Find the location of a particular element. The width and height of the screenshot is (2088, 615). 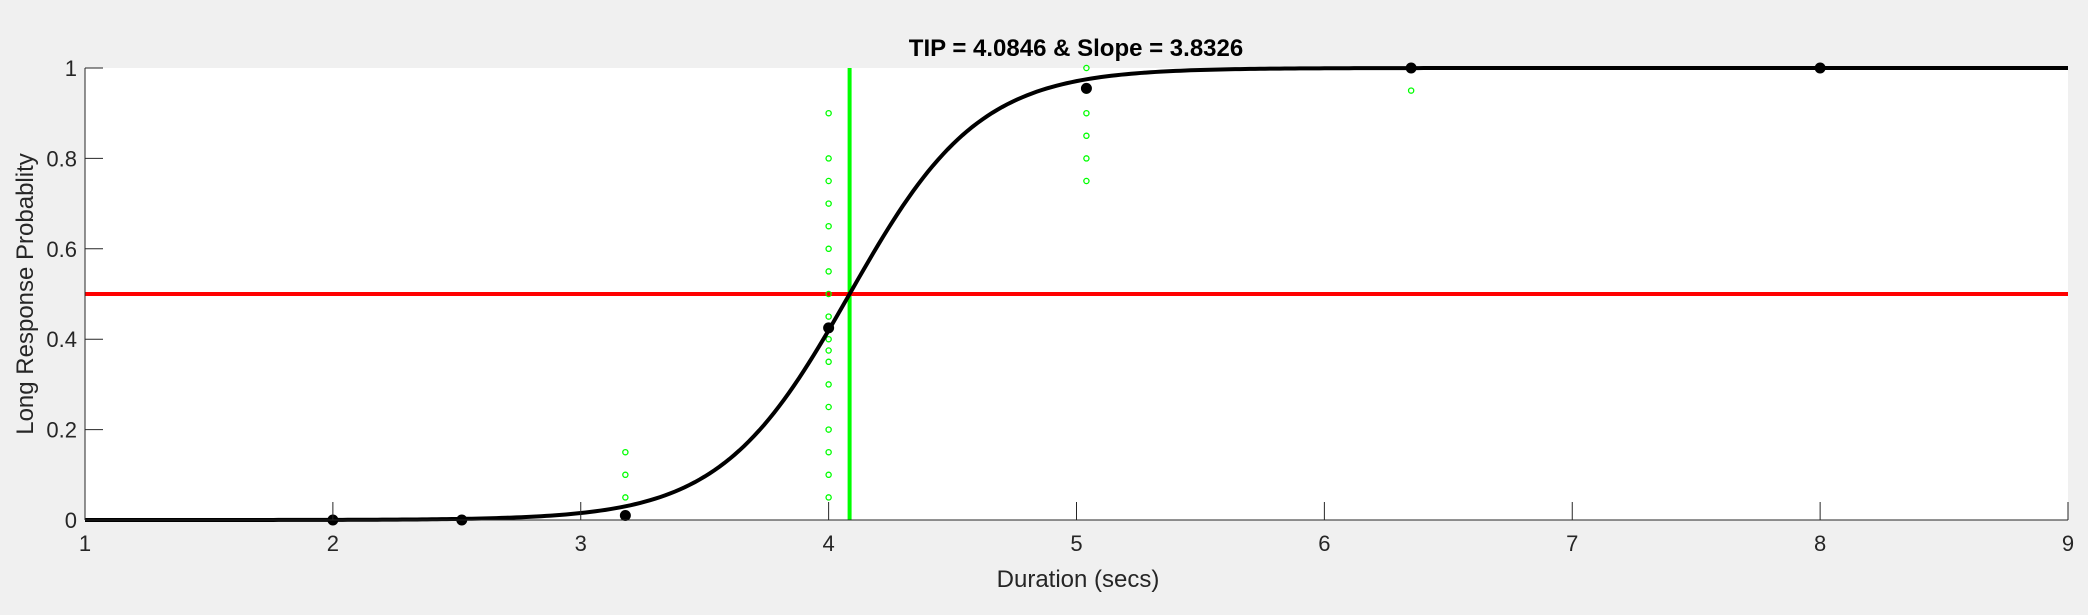

y-tick-label: 0.6 is located at coordinates (61, 249).